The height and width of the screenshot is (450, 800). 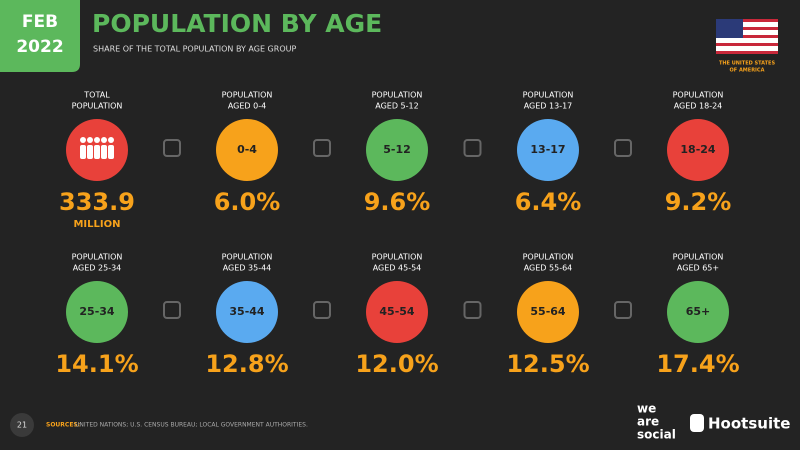 I want to click on hootsuite-icon, so click(x=697, y=423).